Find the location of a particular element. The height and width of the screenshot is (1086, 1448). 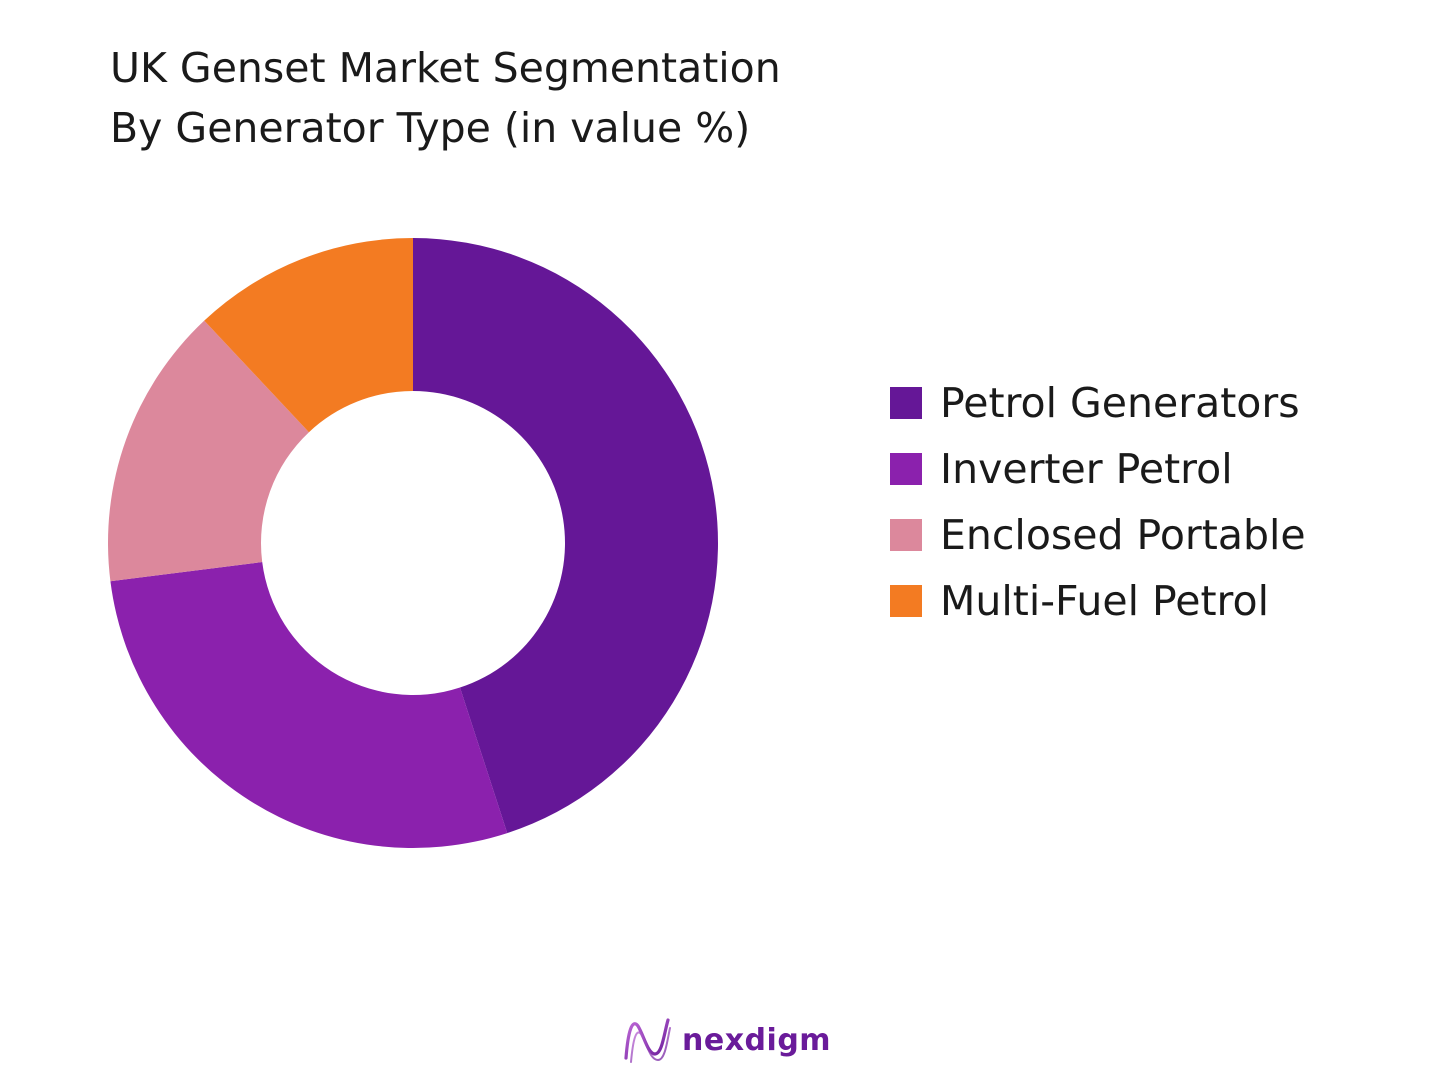

legend-item-petrol-generators: Petrol Generators is located at coordinates (1098, 403).